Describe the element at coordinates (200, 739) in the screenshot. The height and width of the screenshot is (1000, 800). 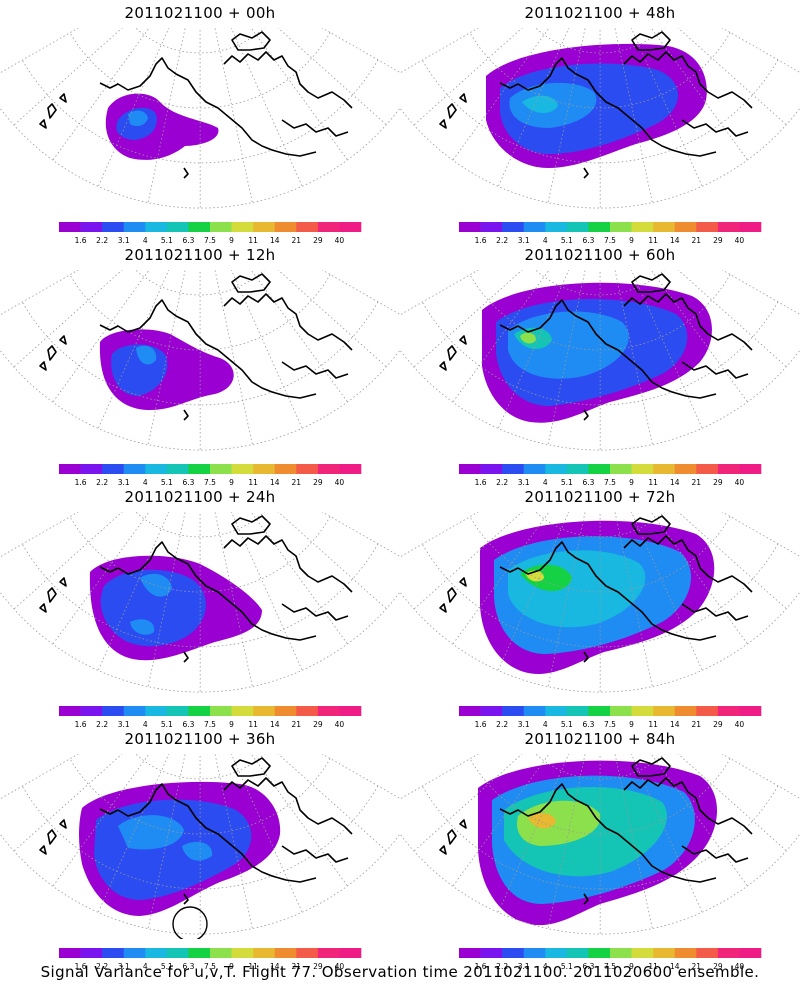
I see `panel-title: 2011021100 + 36h` at that location.